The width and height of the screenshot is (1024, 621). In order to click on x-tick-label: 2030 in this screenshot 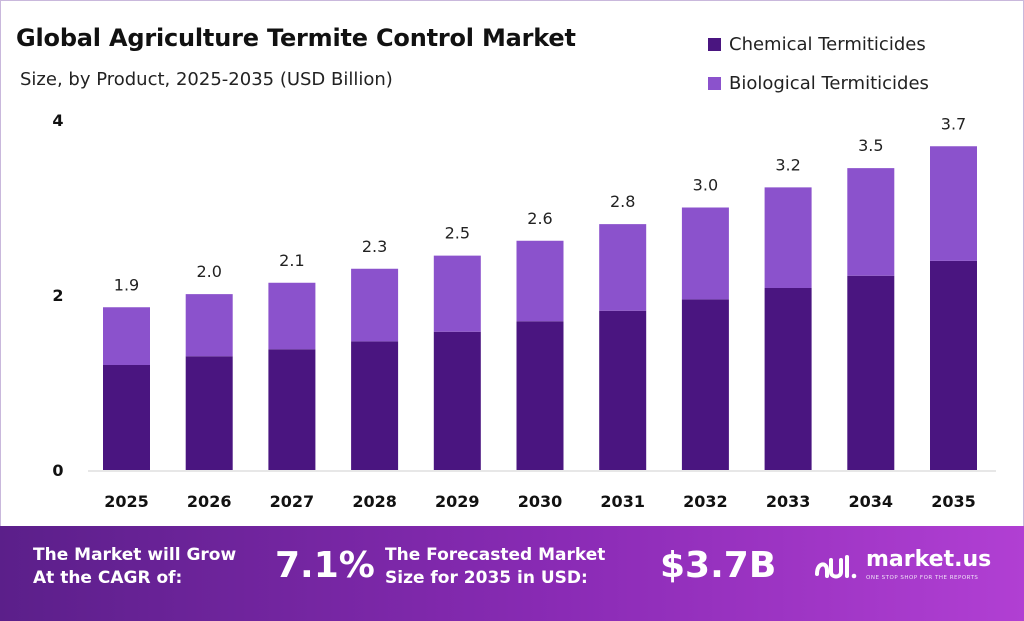, I will do `click(540, 501)`.